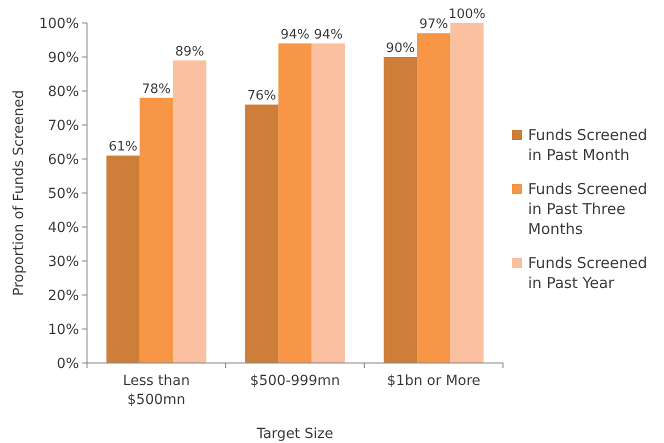 The height and width of the screenshot is (443, 664). I want to click on data-label: 61%, so click(123, 147).